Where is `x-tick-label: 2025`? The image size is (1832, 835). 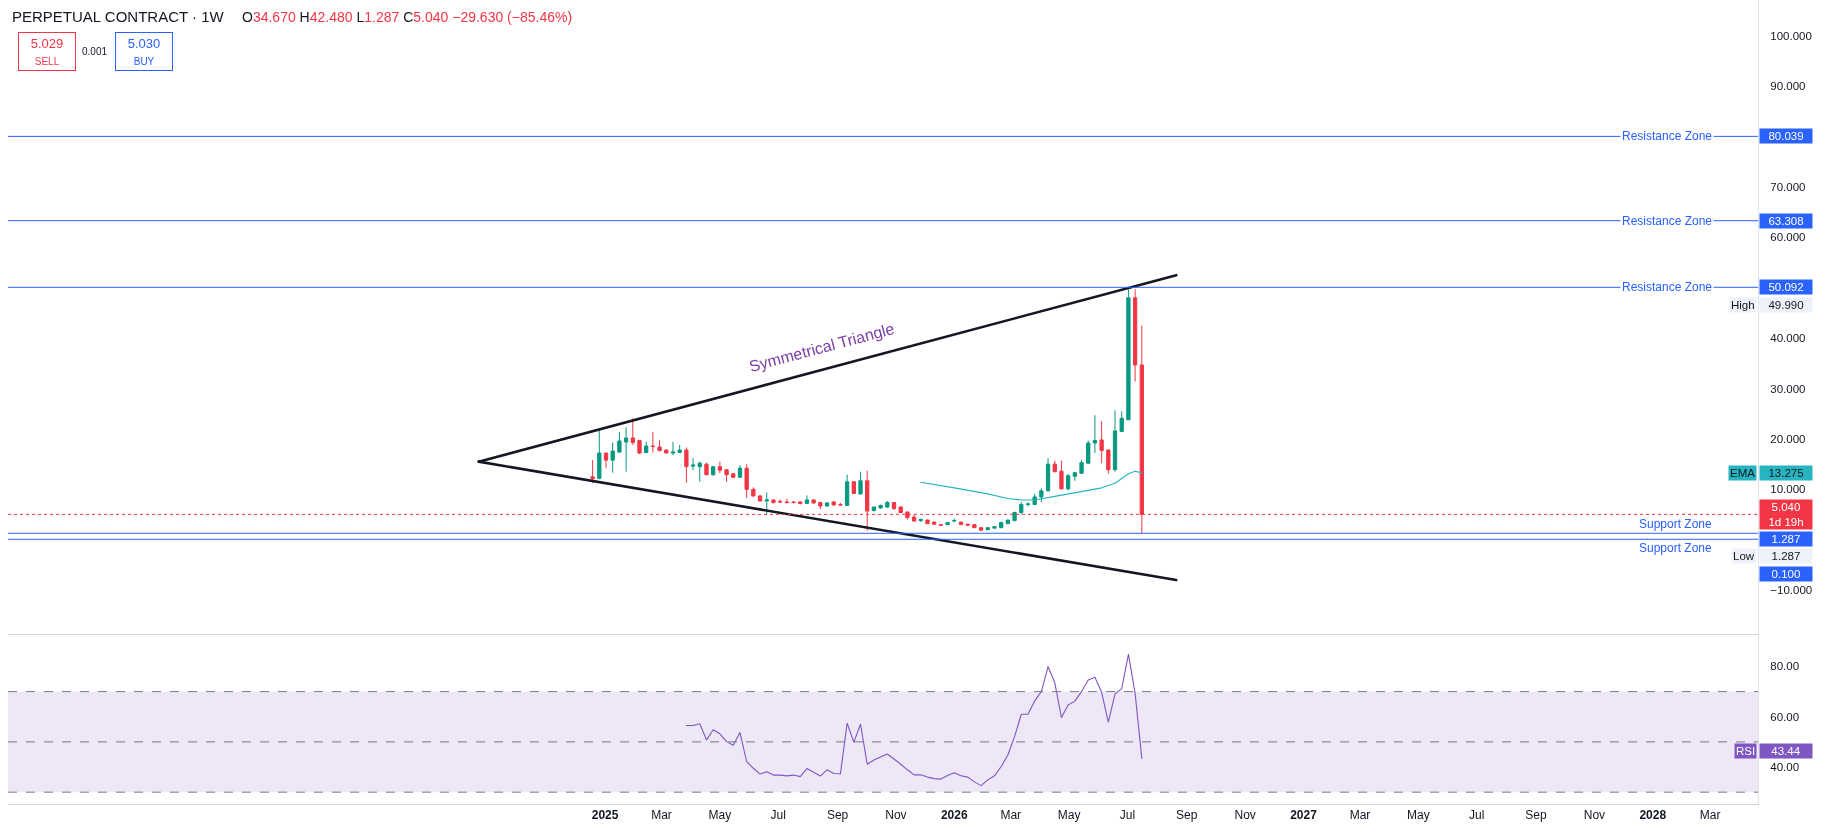 x-tick-label: 2025 is located at coordinates (605, 815).